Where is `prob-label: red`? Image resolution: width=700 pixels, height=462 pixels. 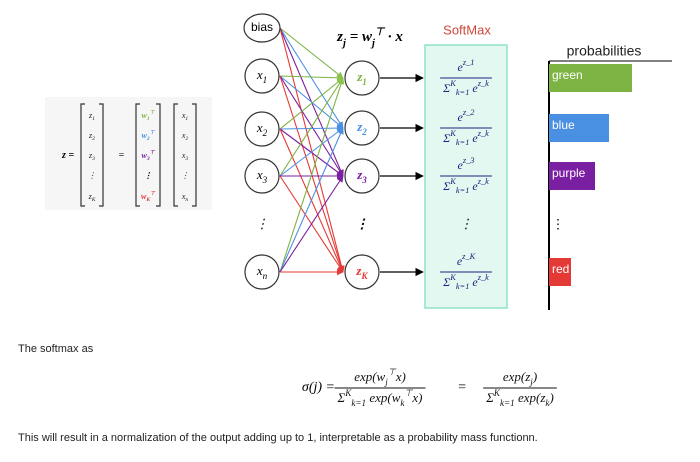 prob-label: red is located at coordinates (560, 269).